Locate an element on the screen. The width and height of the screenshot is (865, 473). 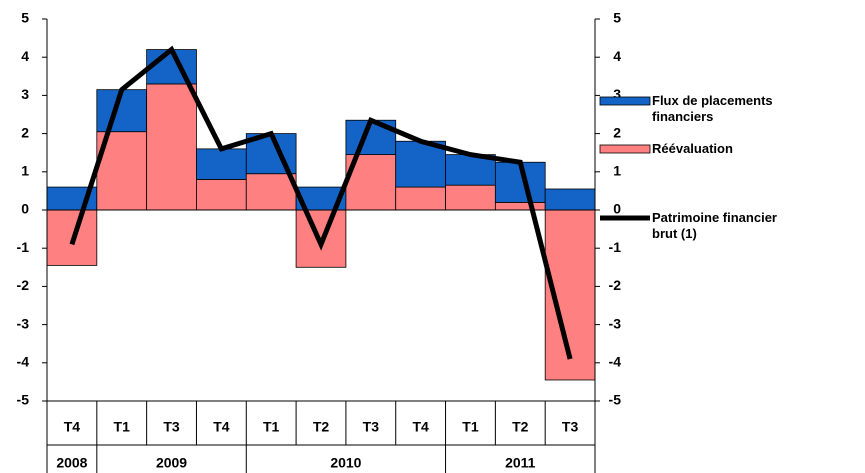
y-tick-label: 5 is located at coordinates (25, 18).